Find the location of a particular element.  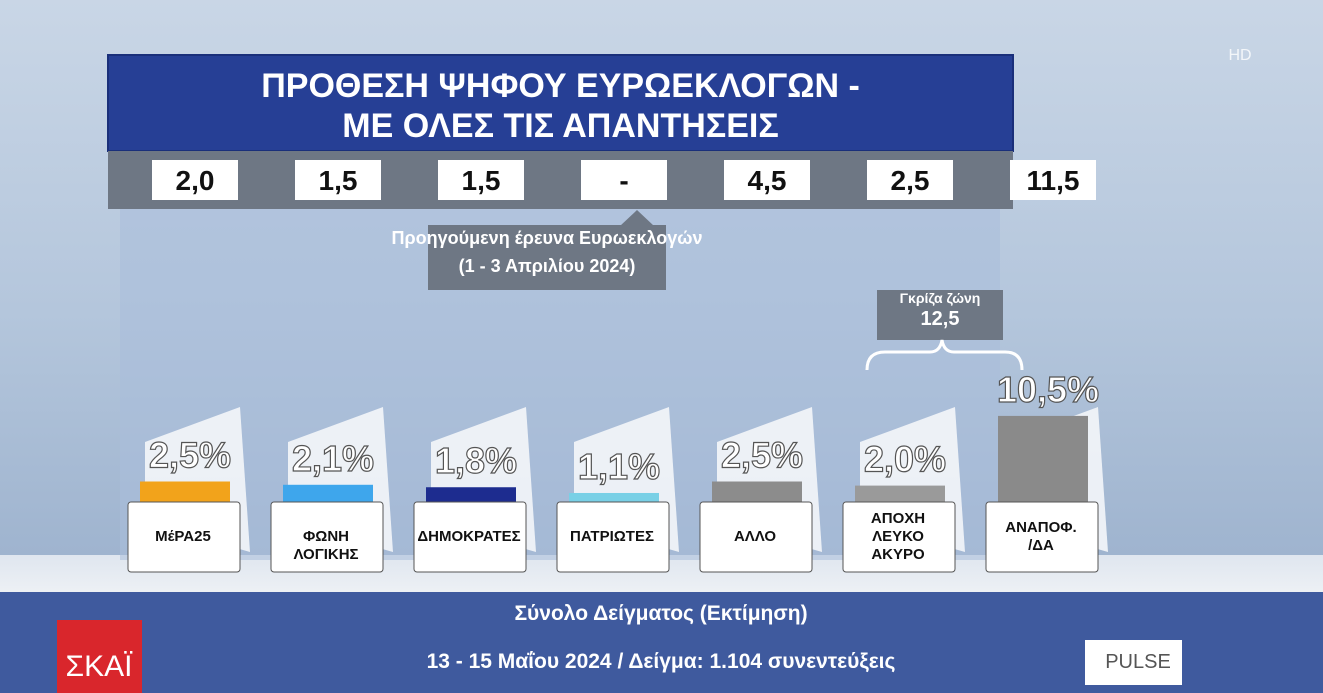

value-label: 1,8% is located at coordinates (476, 460).